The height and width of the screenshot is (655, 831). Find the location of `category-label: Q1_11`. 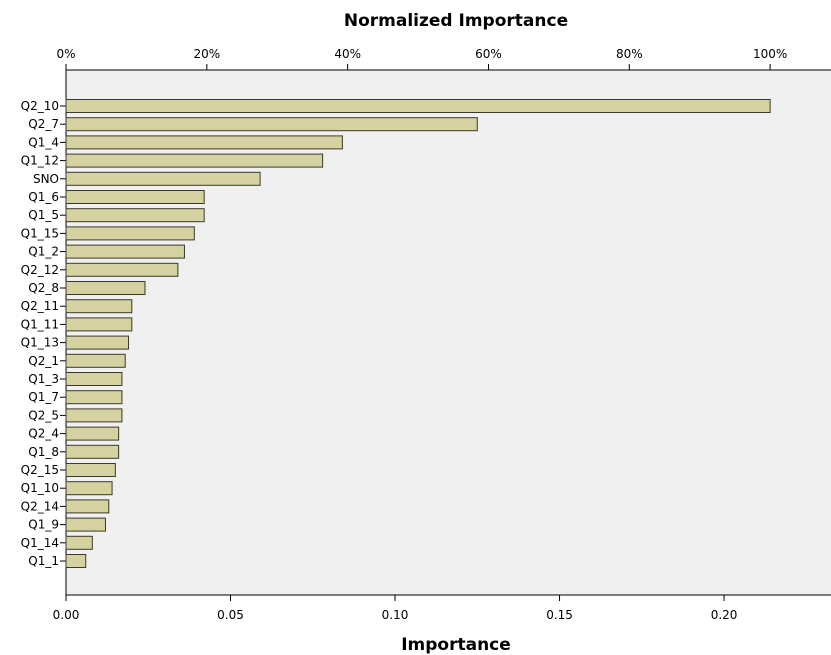

category-label: Q1_11 is located at coordinates (40, 324).